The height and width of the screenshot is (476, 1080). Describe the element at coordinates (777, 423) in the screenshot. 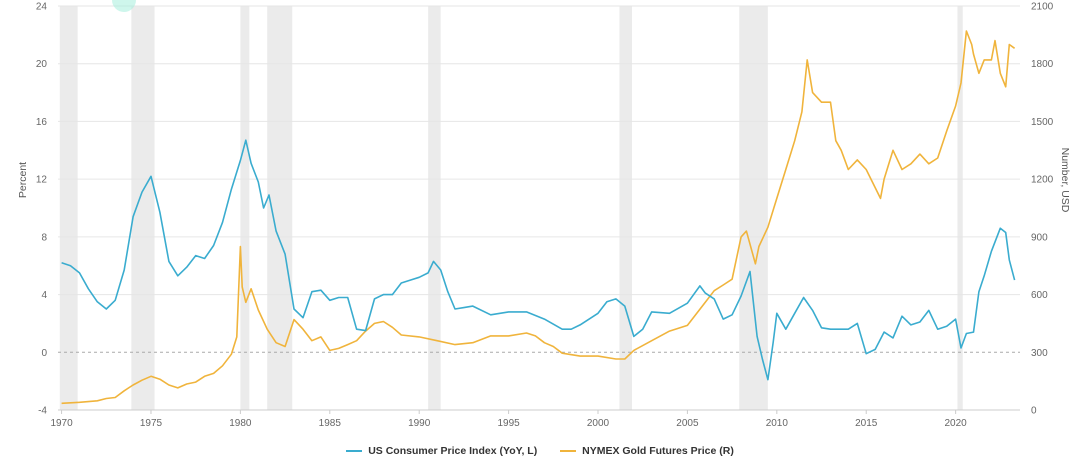

I see `x-tick-label: 2010` at that location.